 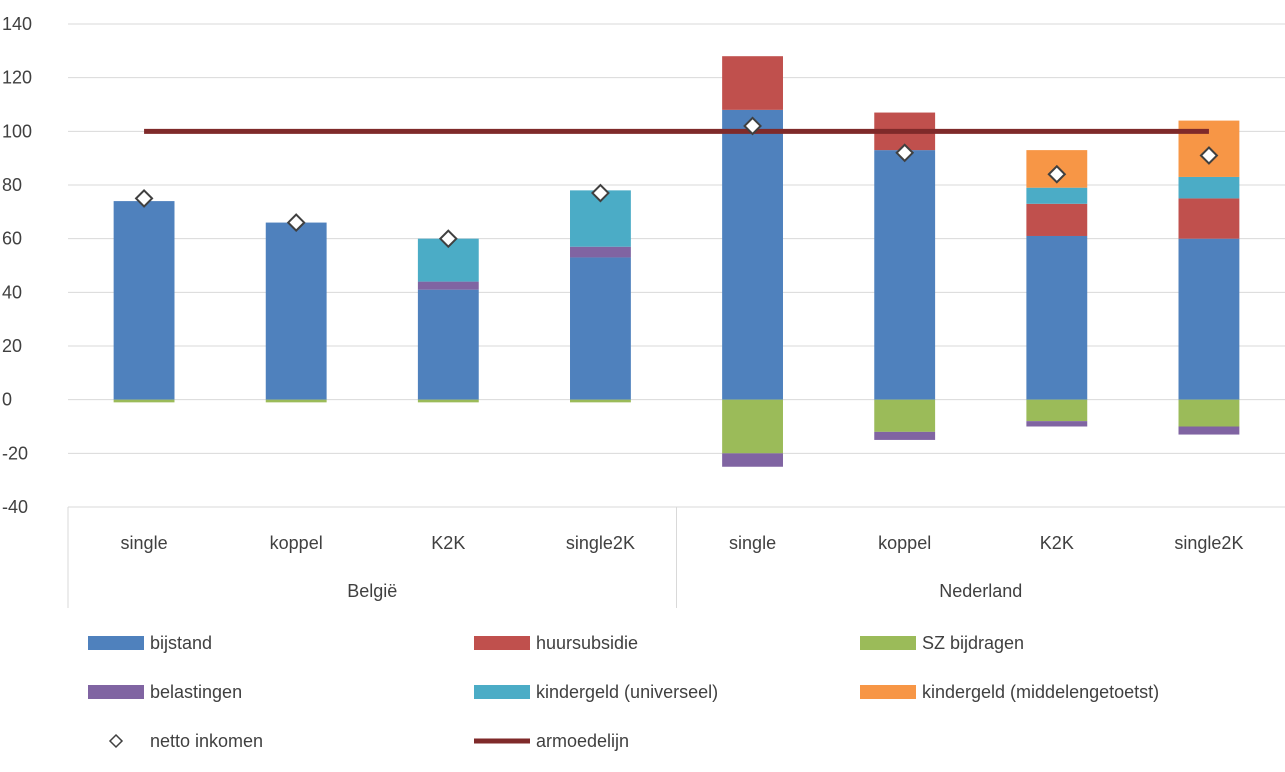 What do you see at coordinates (12, 185) in the screenshot?
I see `y-tick-label: 80` at bounding box center [12, 185].